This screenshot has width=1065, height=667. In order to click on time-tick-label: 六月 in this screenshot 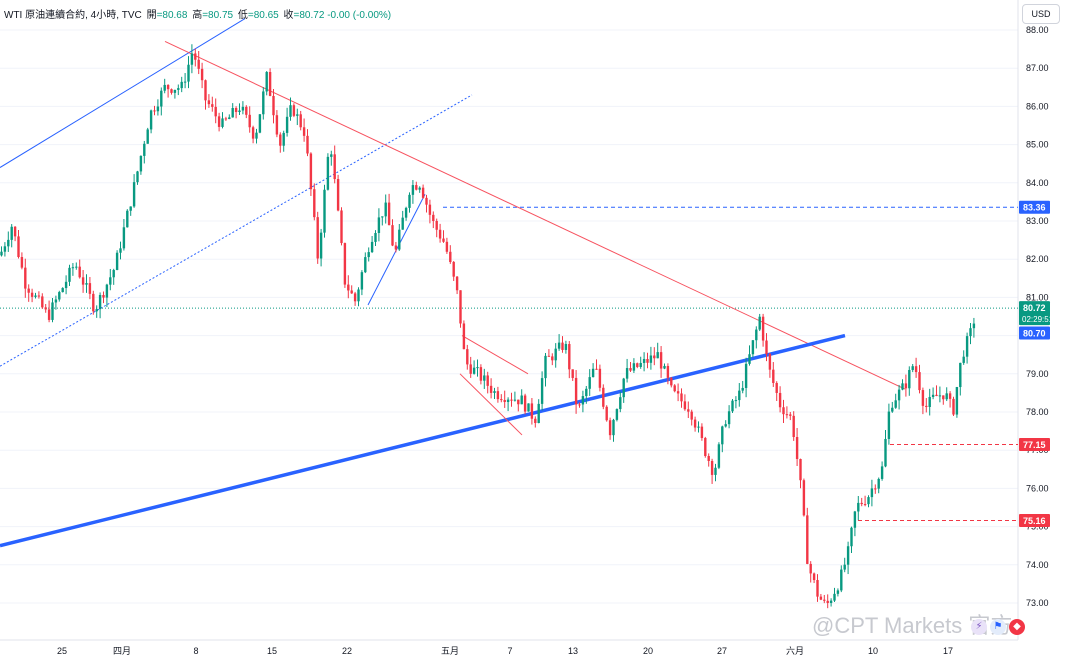, I will do `click(795, 650)`.